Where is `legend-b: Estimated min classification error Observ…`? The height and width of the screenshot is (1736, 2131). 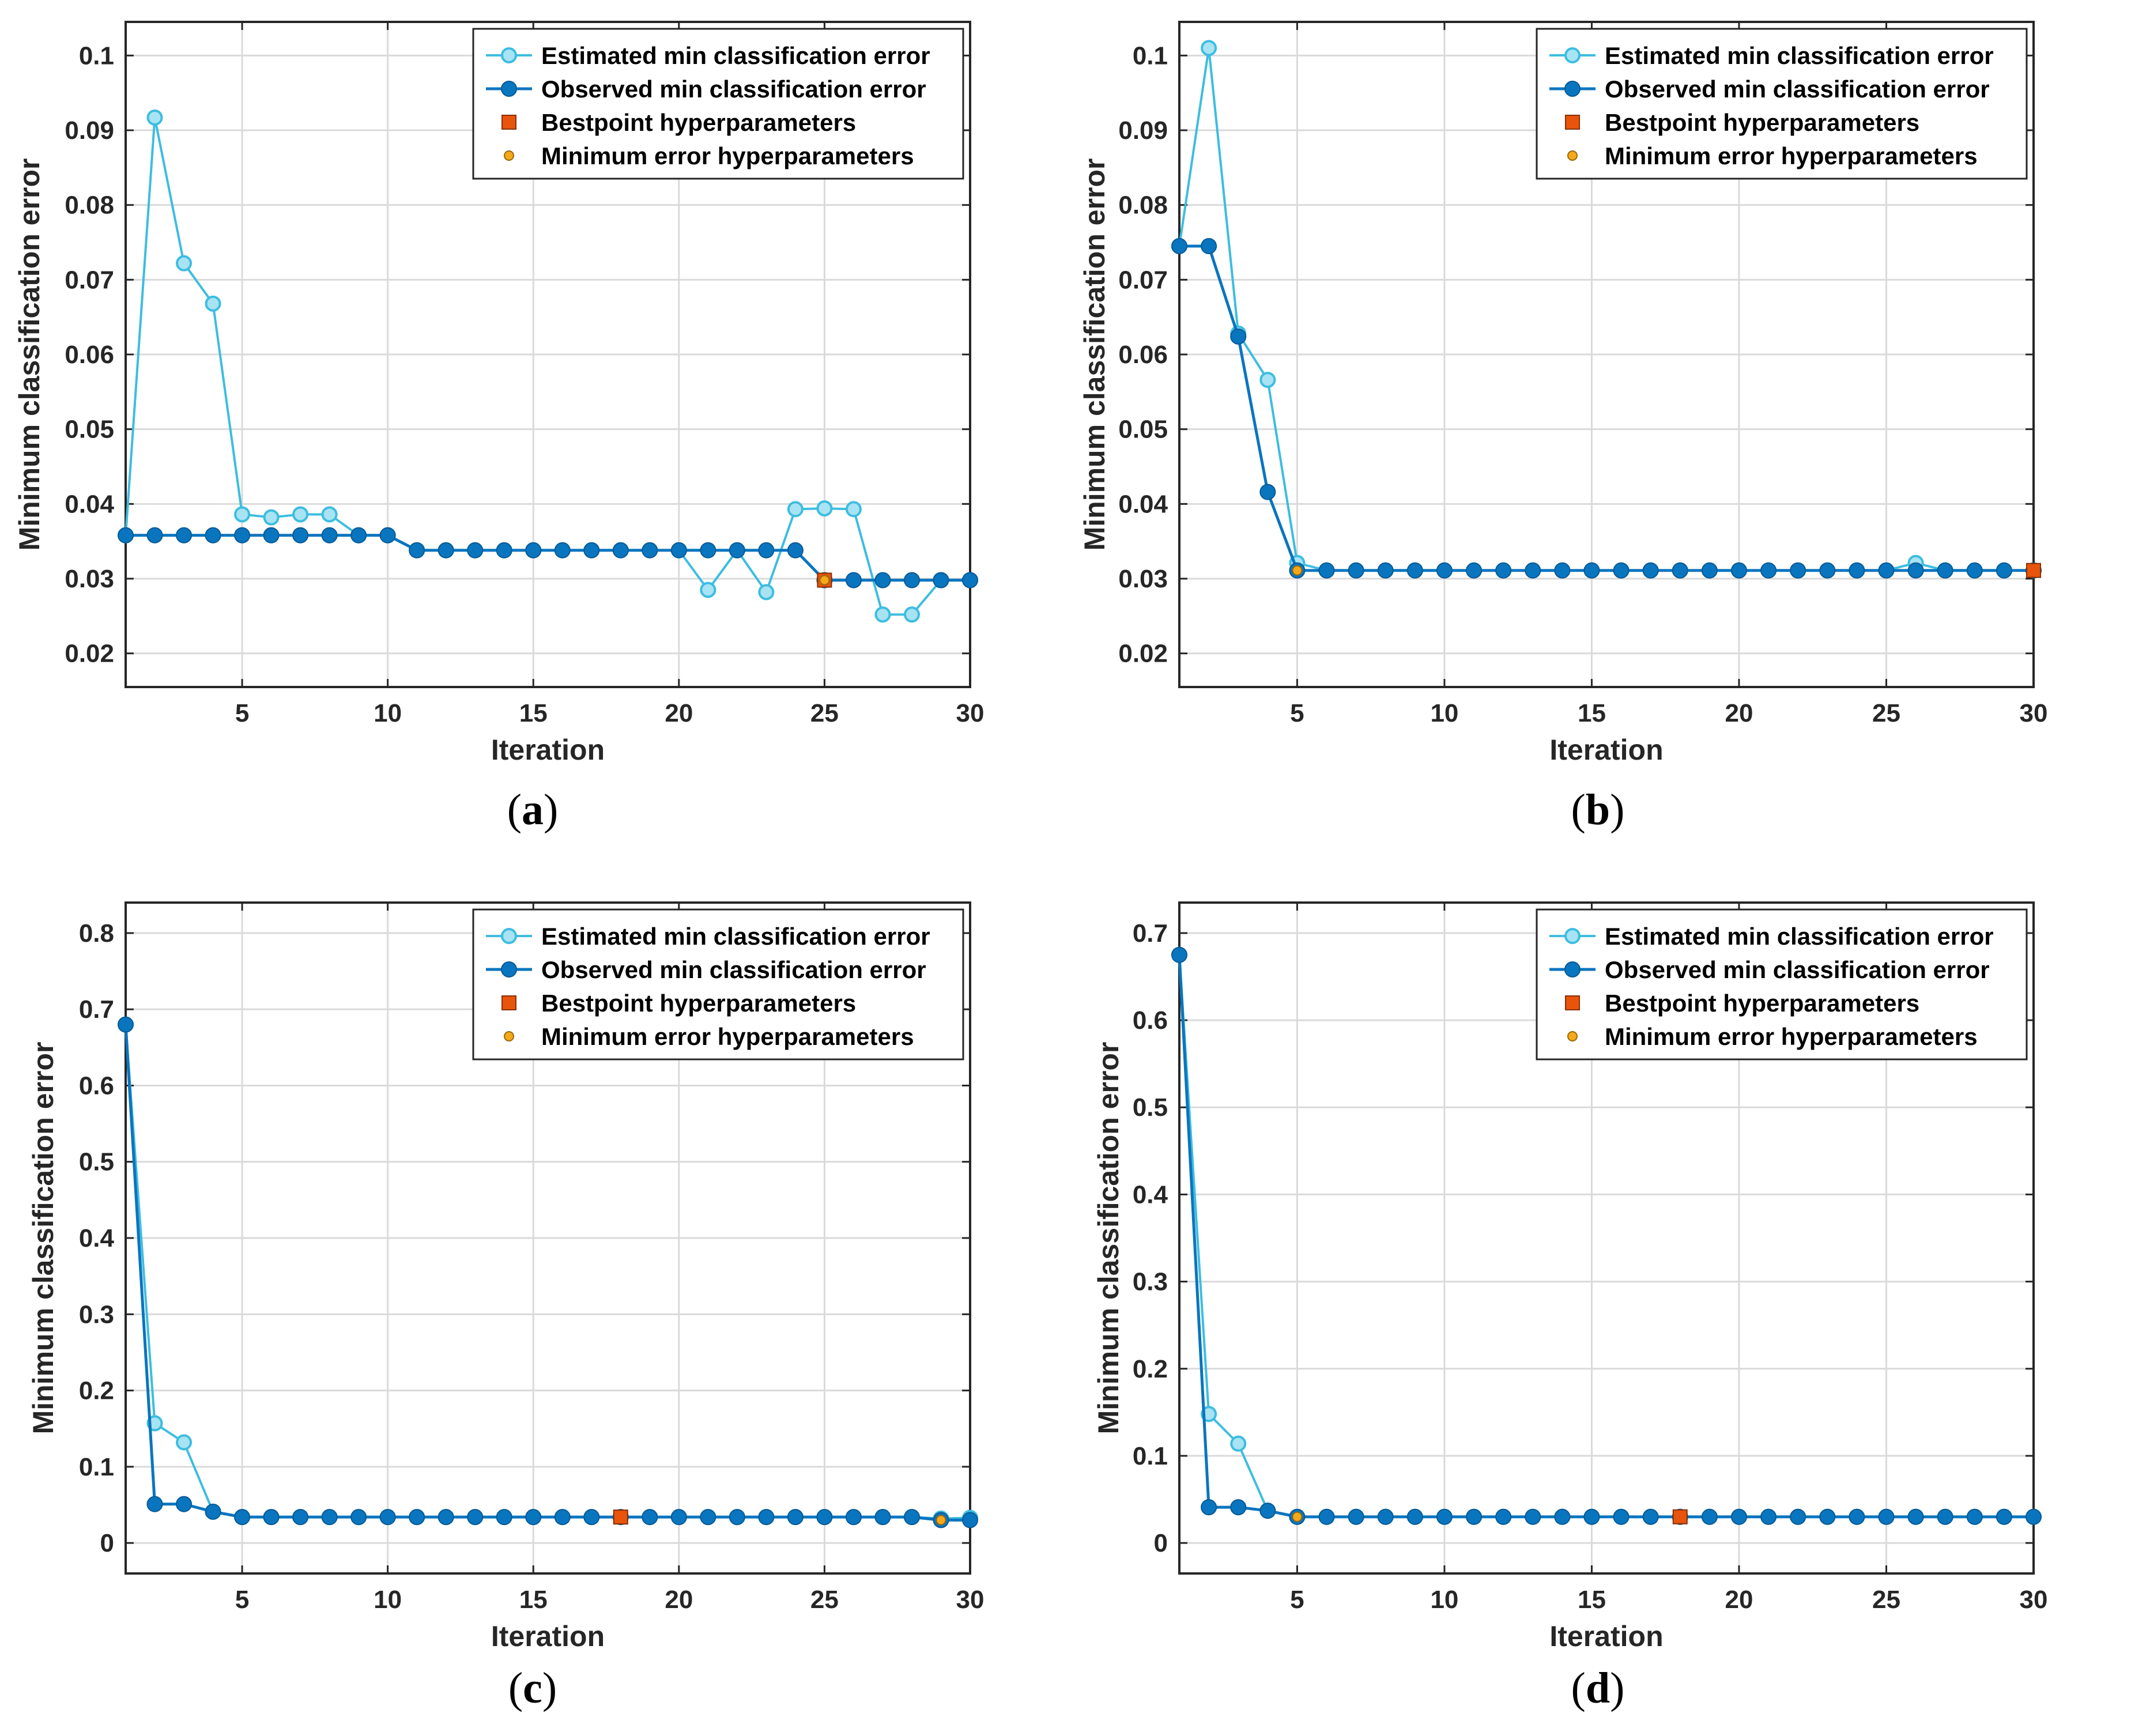 legend-b: Estimated min classification error Observ… is located at coordinates (1782, 104).